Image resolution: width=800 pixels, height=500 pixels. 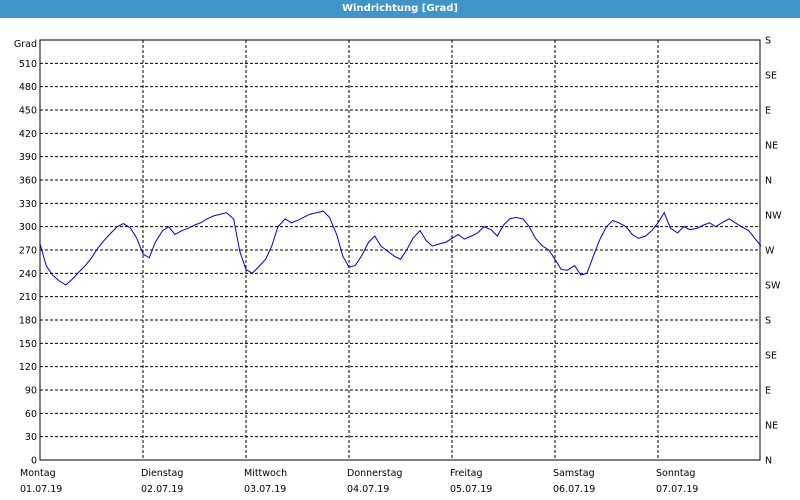 What do you see at coordinates (675, 473) in the screenshot?
I see `x-tick-day: Sonntag` at bounding box center [675, 473].